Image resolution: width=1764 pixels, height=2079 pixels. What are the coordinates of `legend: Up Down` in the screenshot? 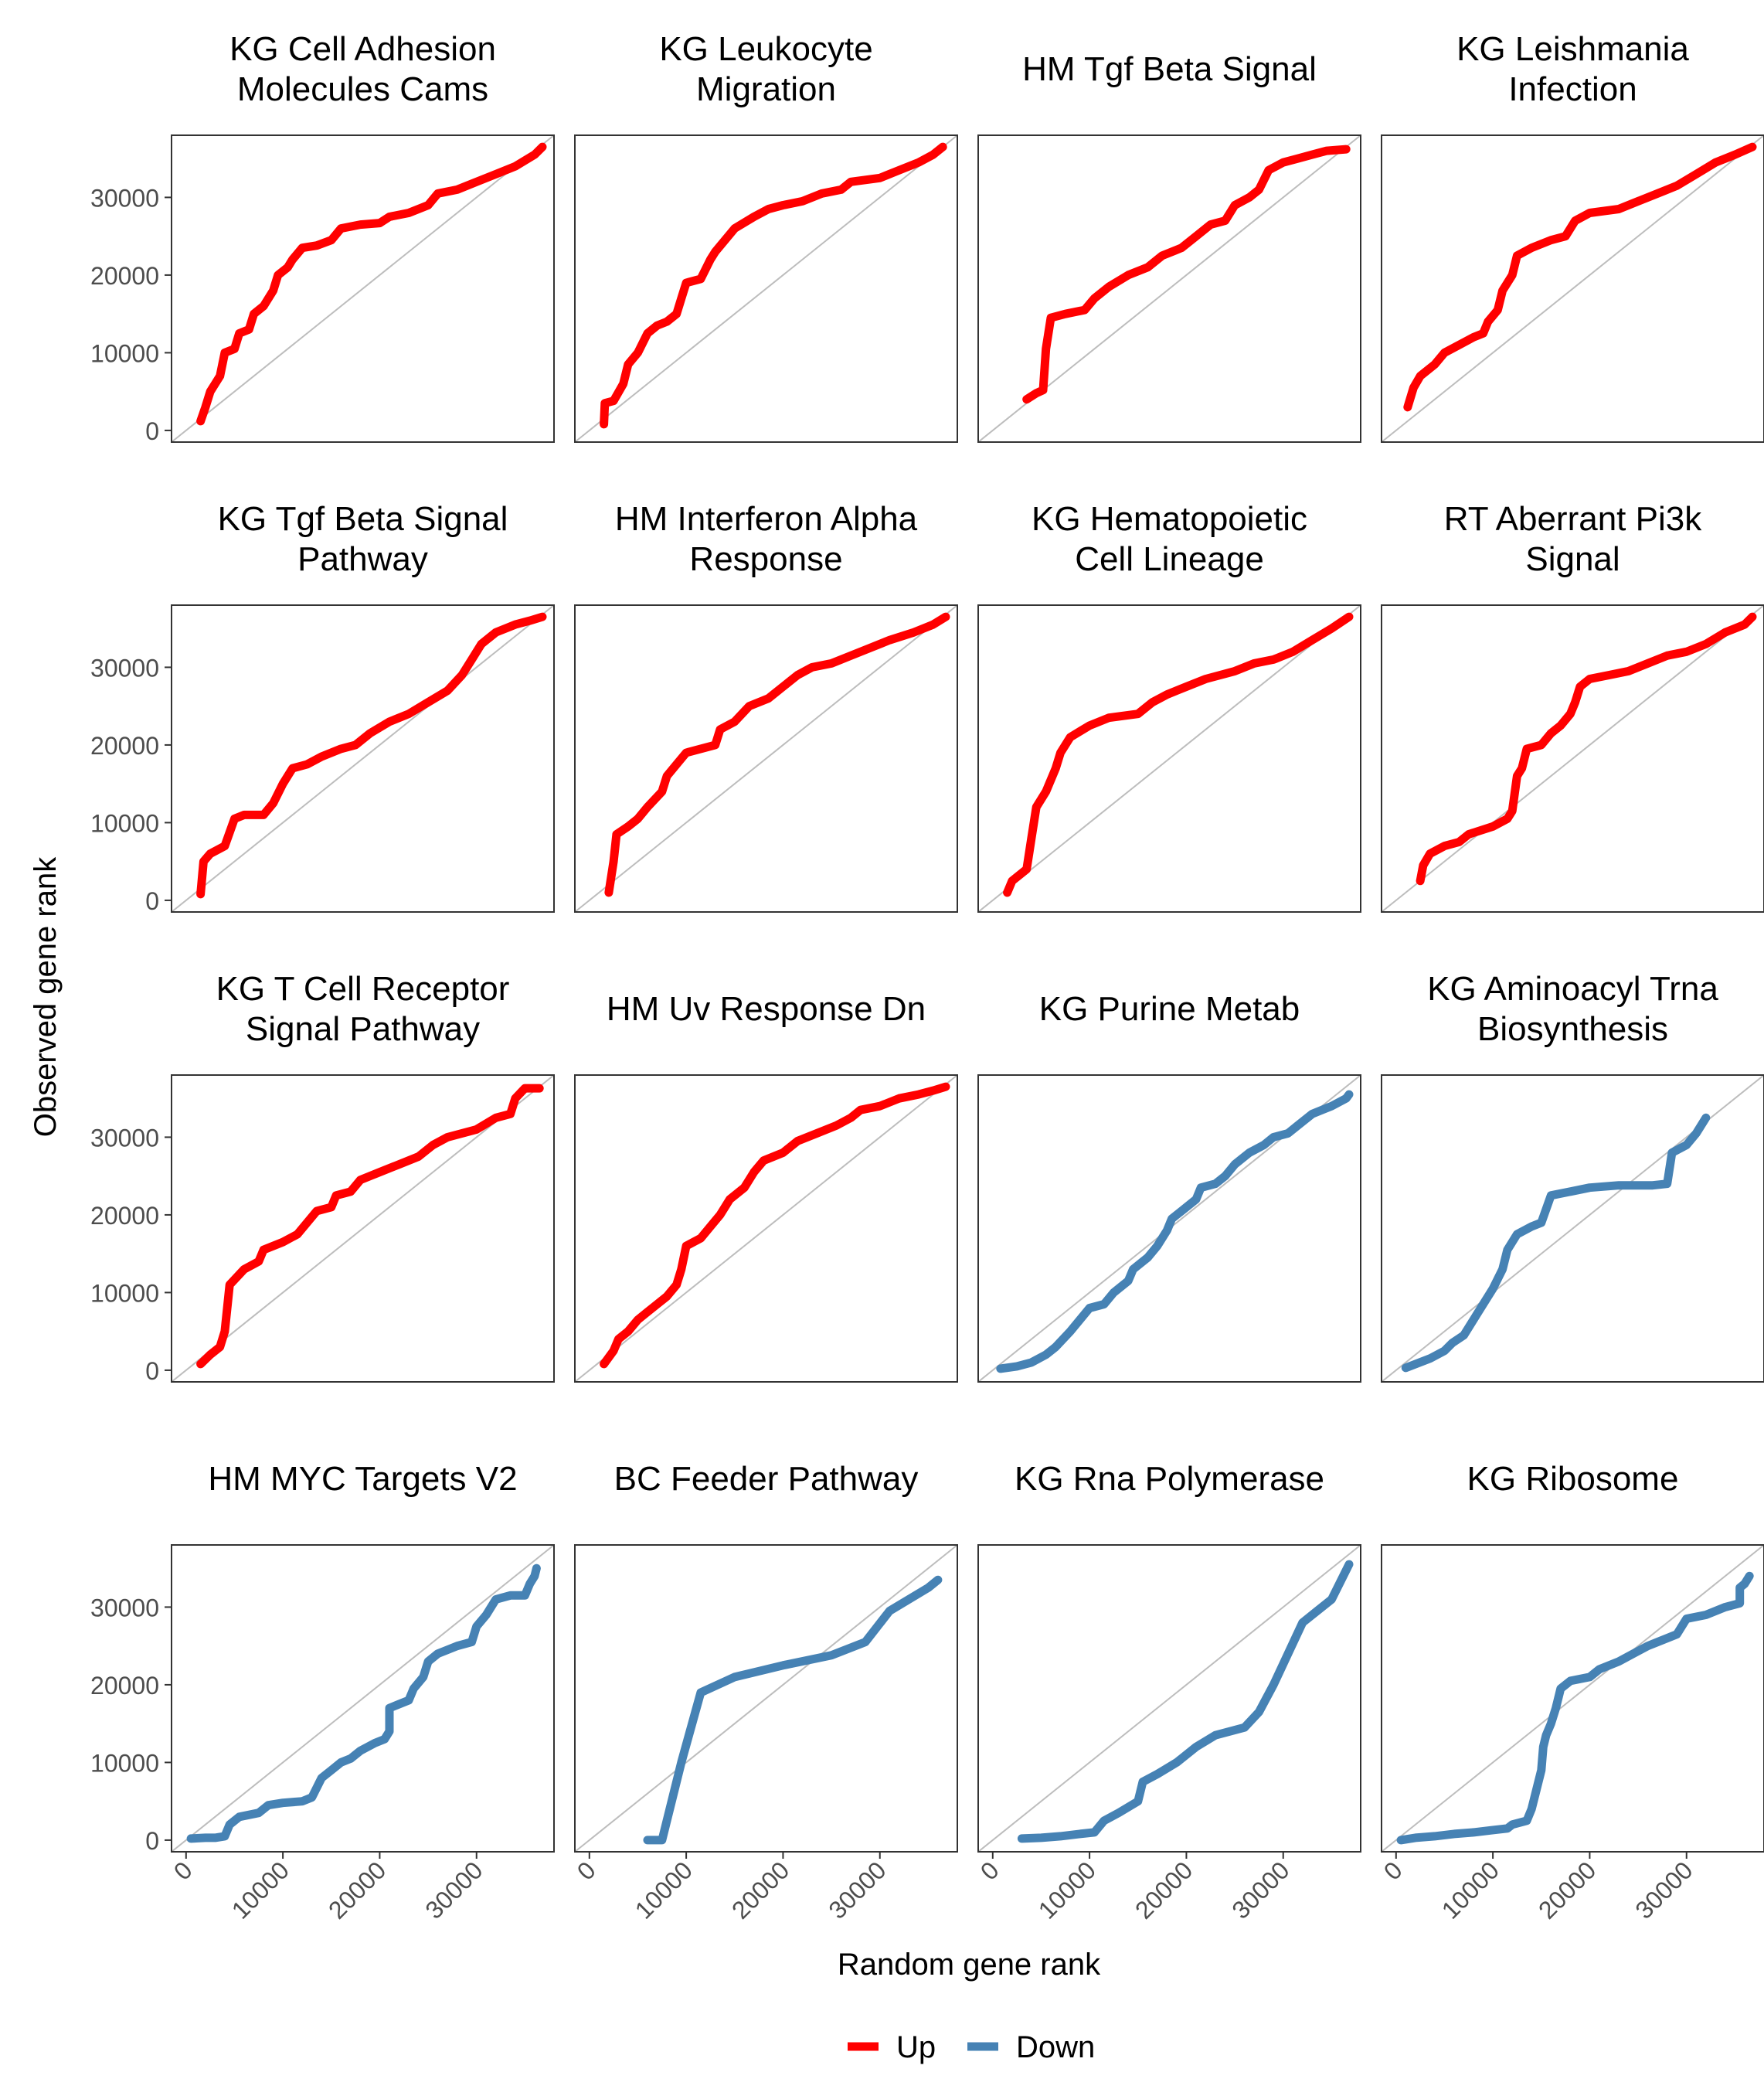 It's located at (971, 2047).